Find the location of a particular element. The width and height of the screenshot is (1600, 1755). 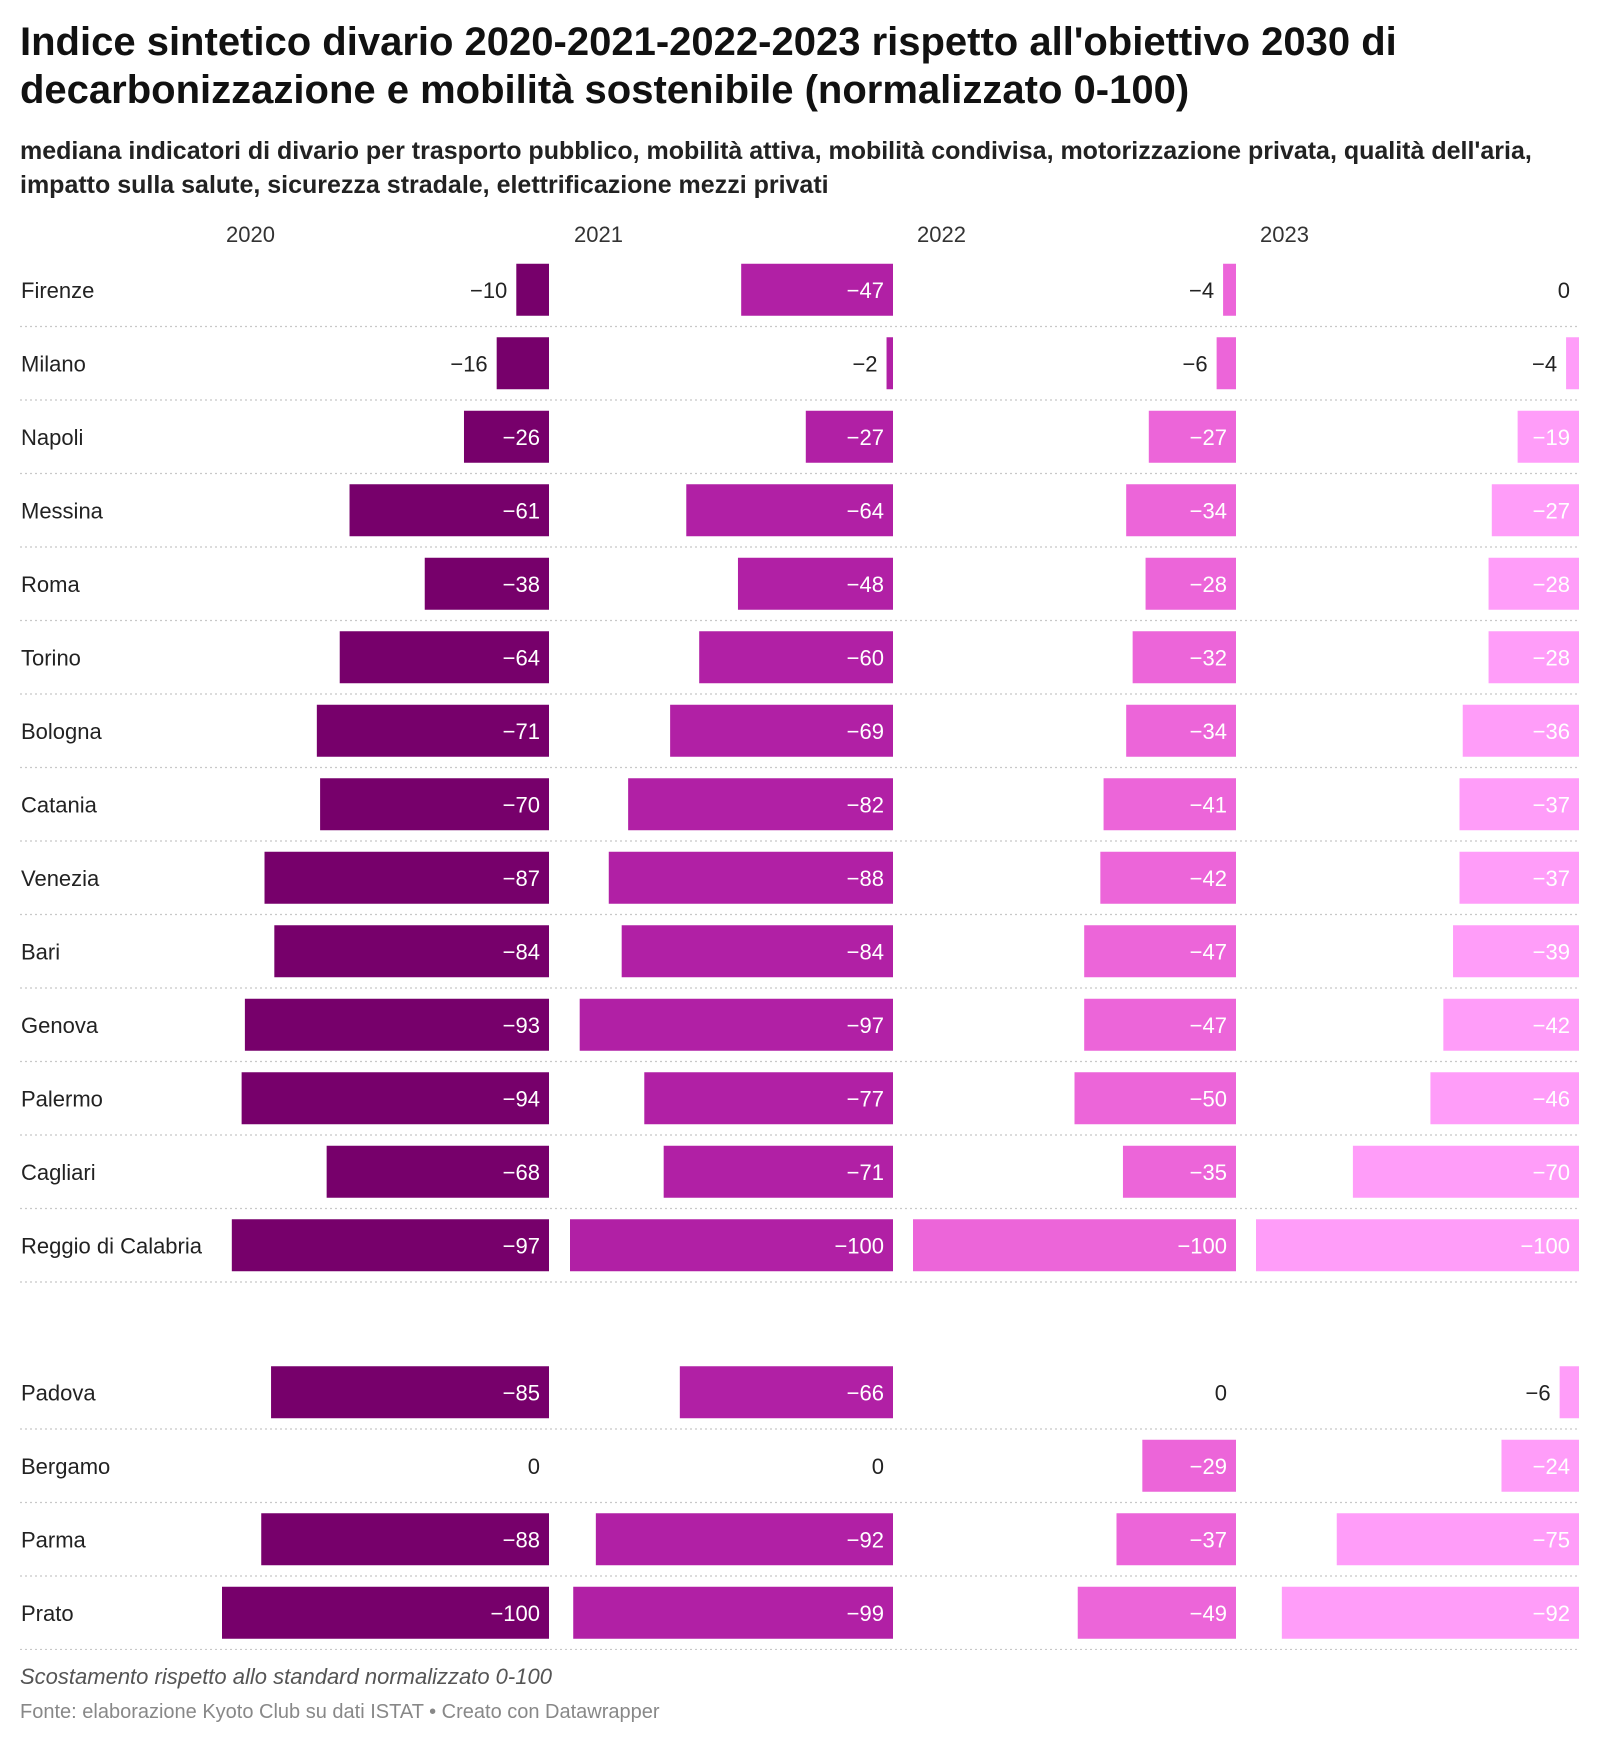

bar-reggio-di-calabria-2022 is located at coordinates (1074, 1245).